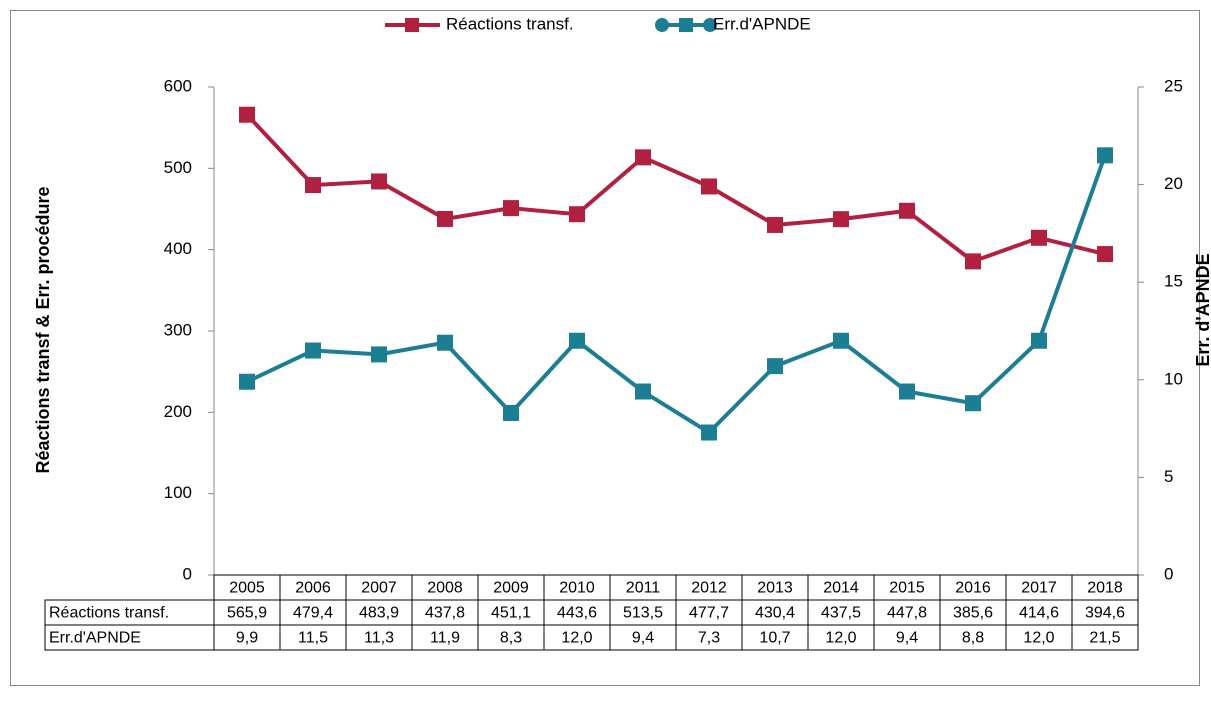 This screenshot has height=701, width=1211. What do you see at coordinates (762, 23) in the screenshot?
I see `legend-label: Err.d'APNDE` at bounding box center [762, 23].